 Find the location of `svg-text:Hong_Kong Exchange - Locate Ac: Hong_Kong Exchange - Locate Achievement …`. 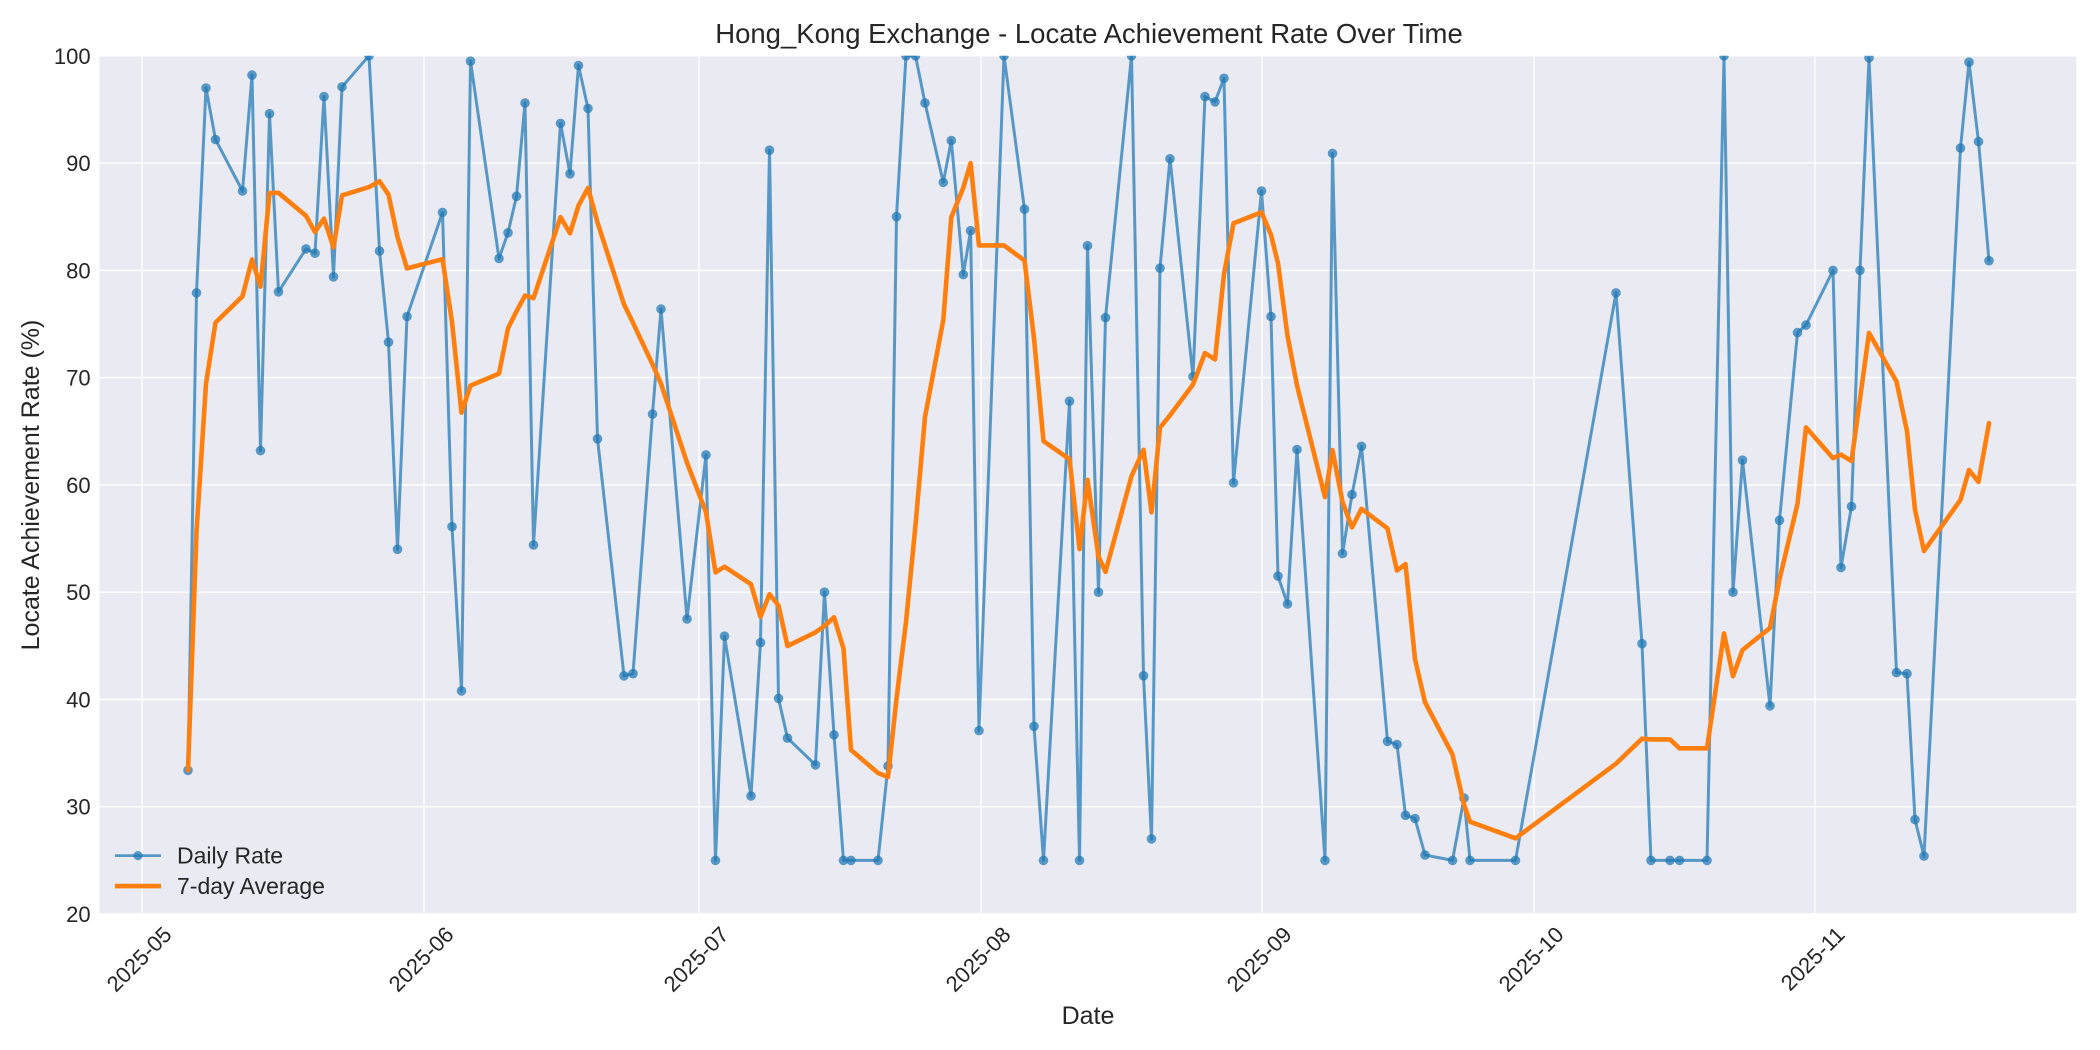

svg-text:Hong_Kong Exchange - Locate Ac: Hong_Kong Exchange - Locate Achievement … is located at coordinates (1089, 33).